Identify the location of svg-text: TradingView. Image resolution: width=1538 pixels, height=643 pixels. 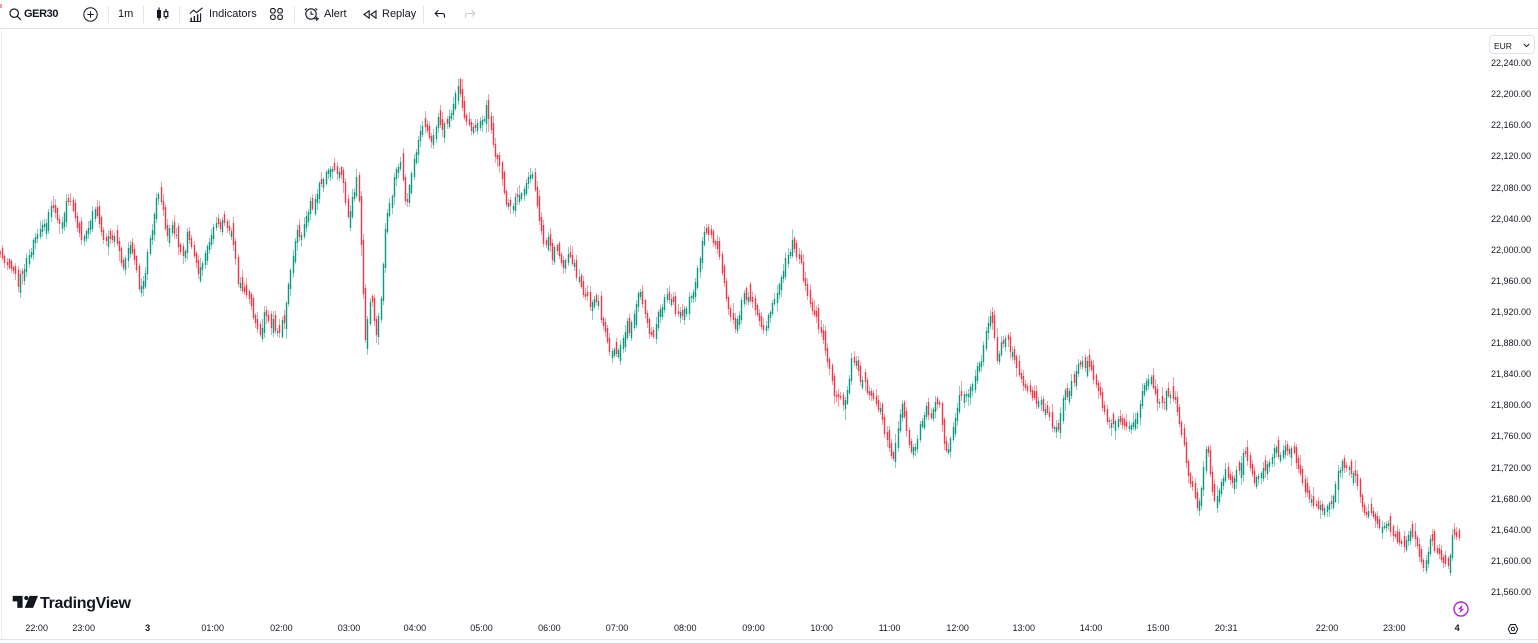
(86, 603).